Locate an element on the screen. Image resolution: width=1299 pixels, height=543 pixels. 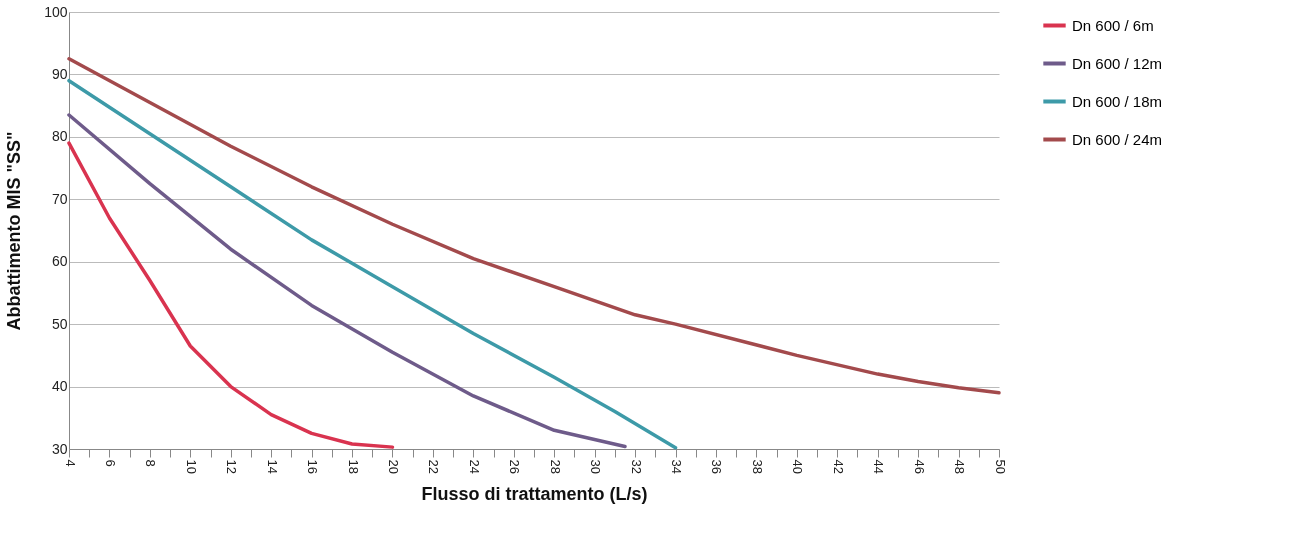
line-series is located at coordinates (231, 295).